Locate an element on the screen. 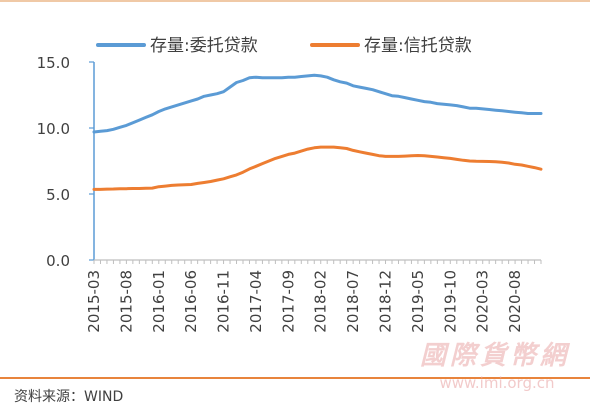  legend: 存量:委托贷款 存量:信托贷款 is located at coordinates (284, 46).